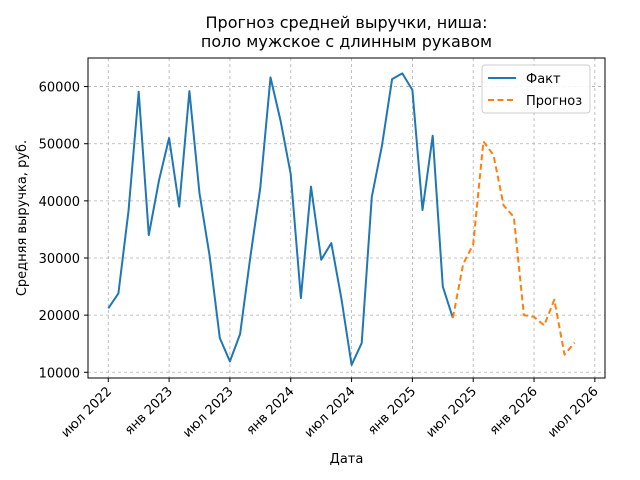 The image size is (640, 480). Describe the element at coordinates (59, 373) in the screenshot. I see `y-tick-label: 10000` at that location.